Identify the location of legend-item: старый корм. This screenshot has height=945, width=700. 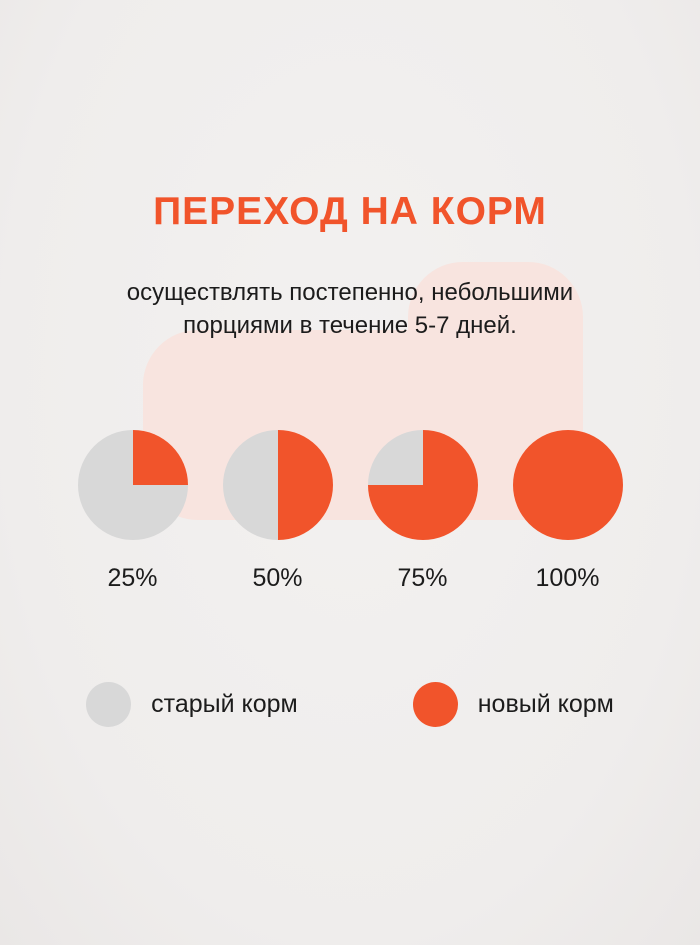
(192, 704).